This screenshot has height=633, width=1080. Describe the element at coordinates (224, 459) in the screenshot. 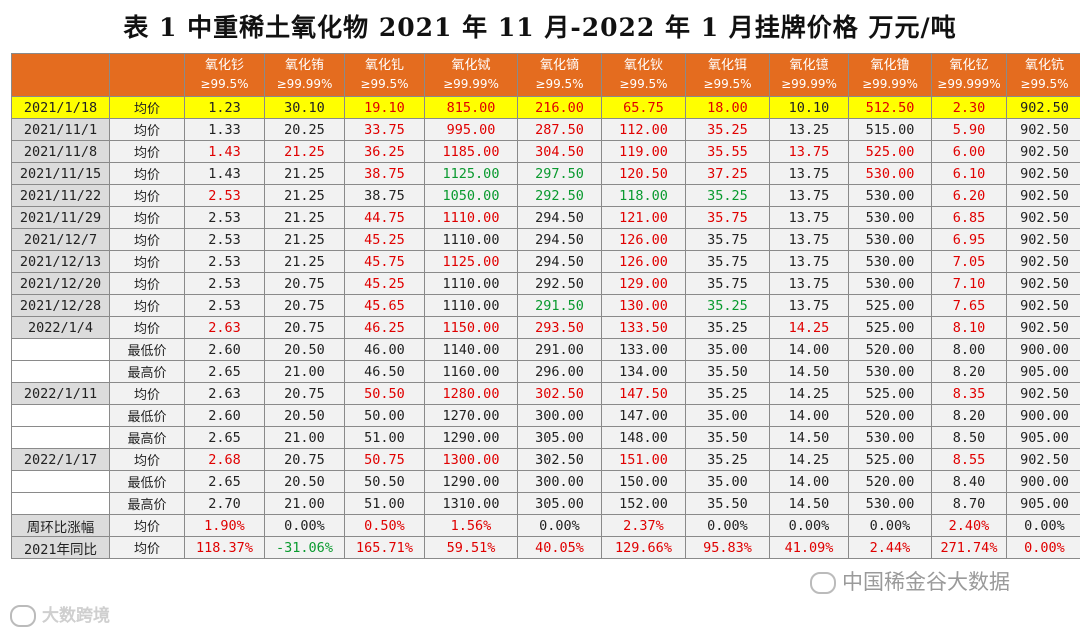

I see `value-cell: 2.68` at that location.